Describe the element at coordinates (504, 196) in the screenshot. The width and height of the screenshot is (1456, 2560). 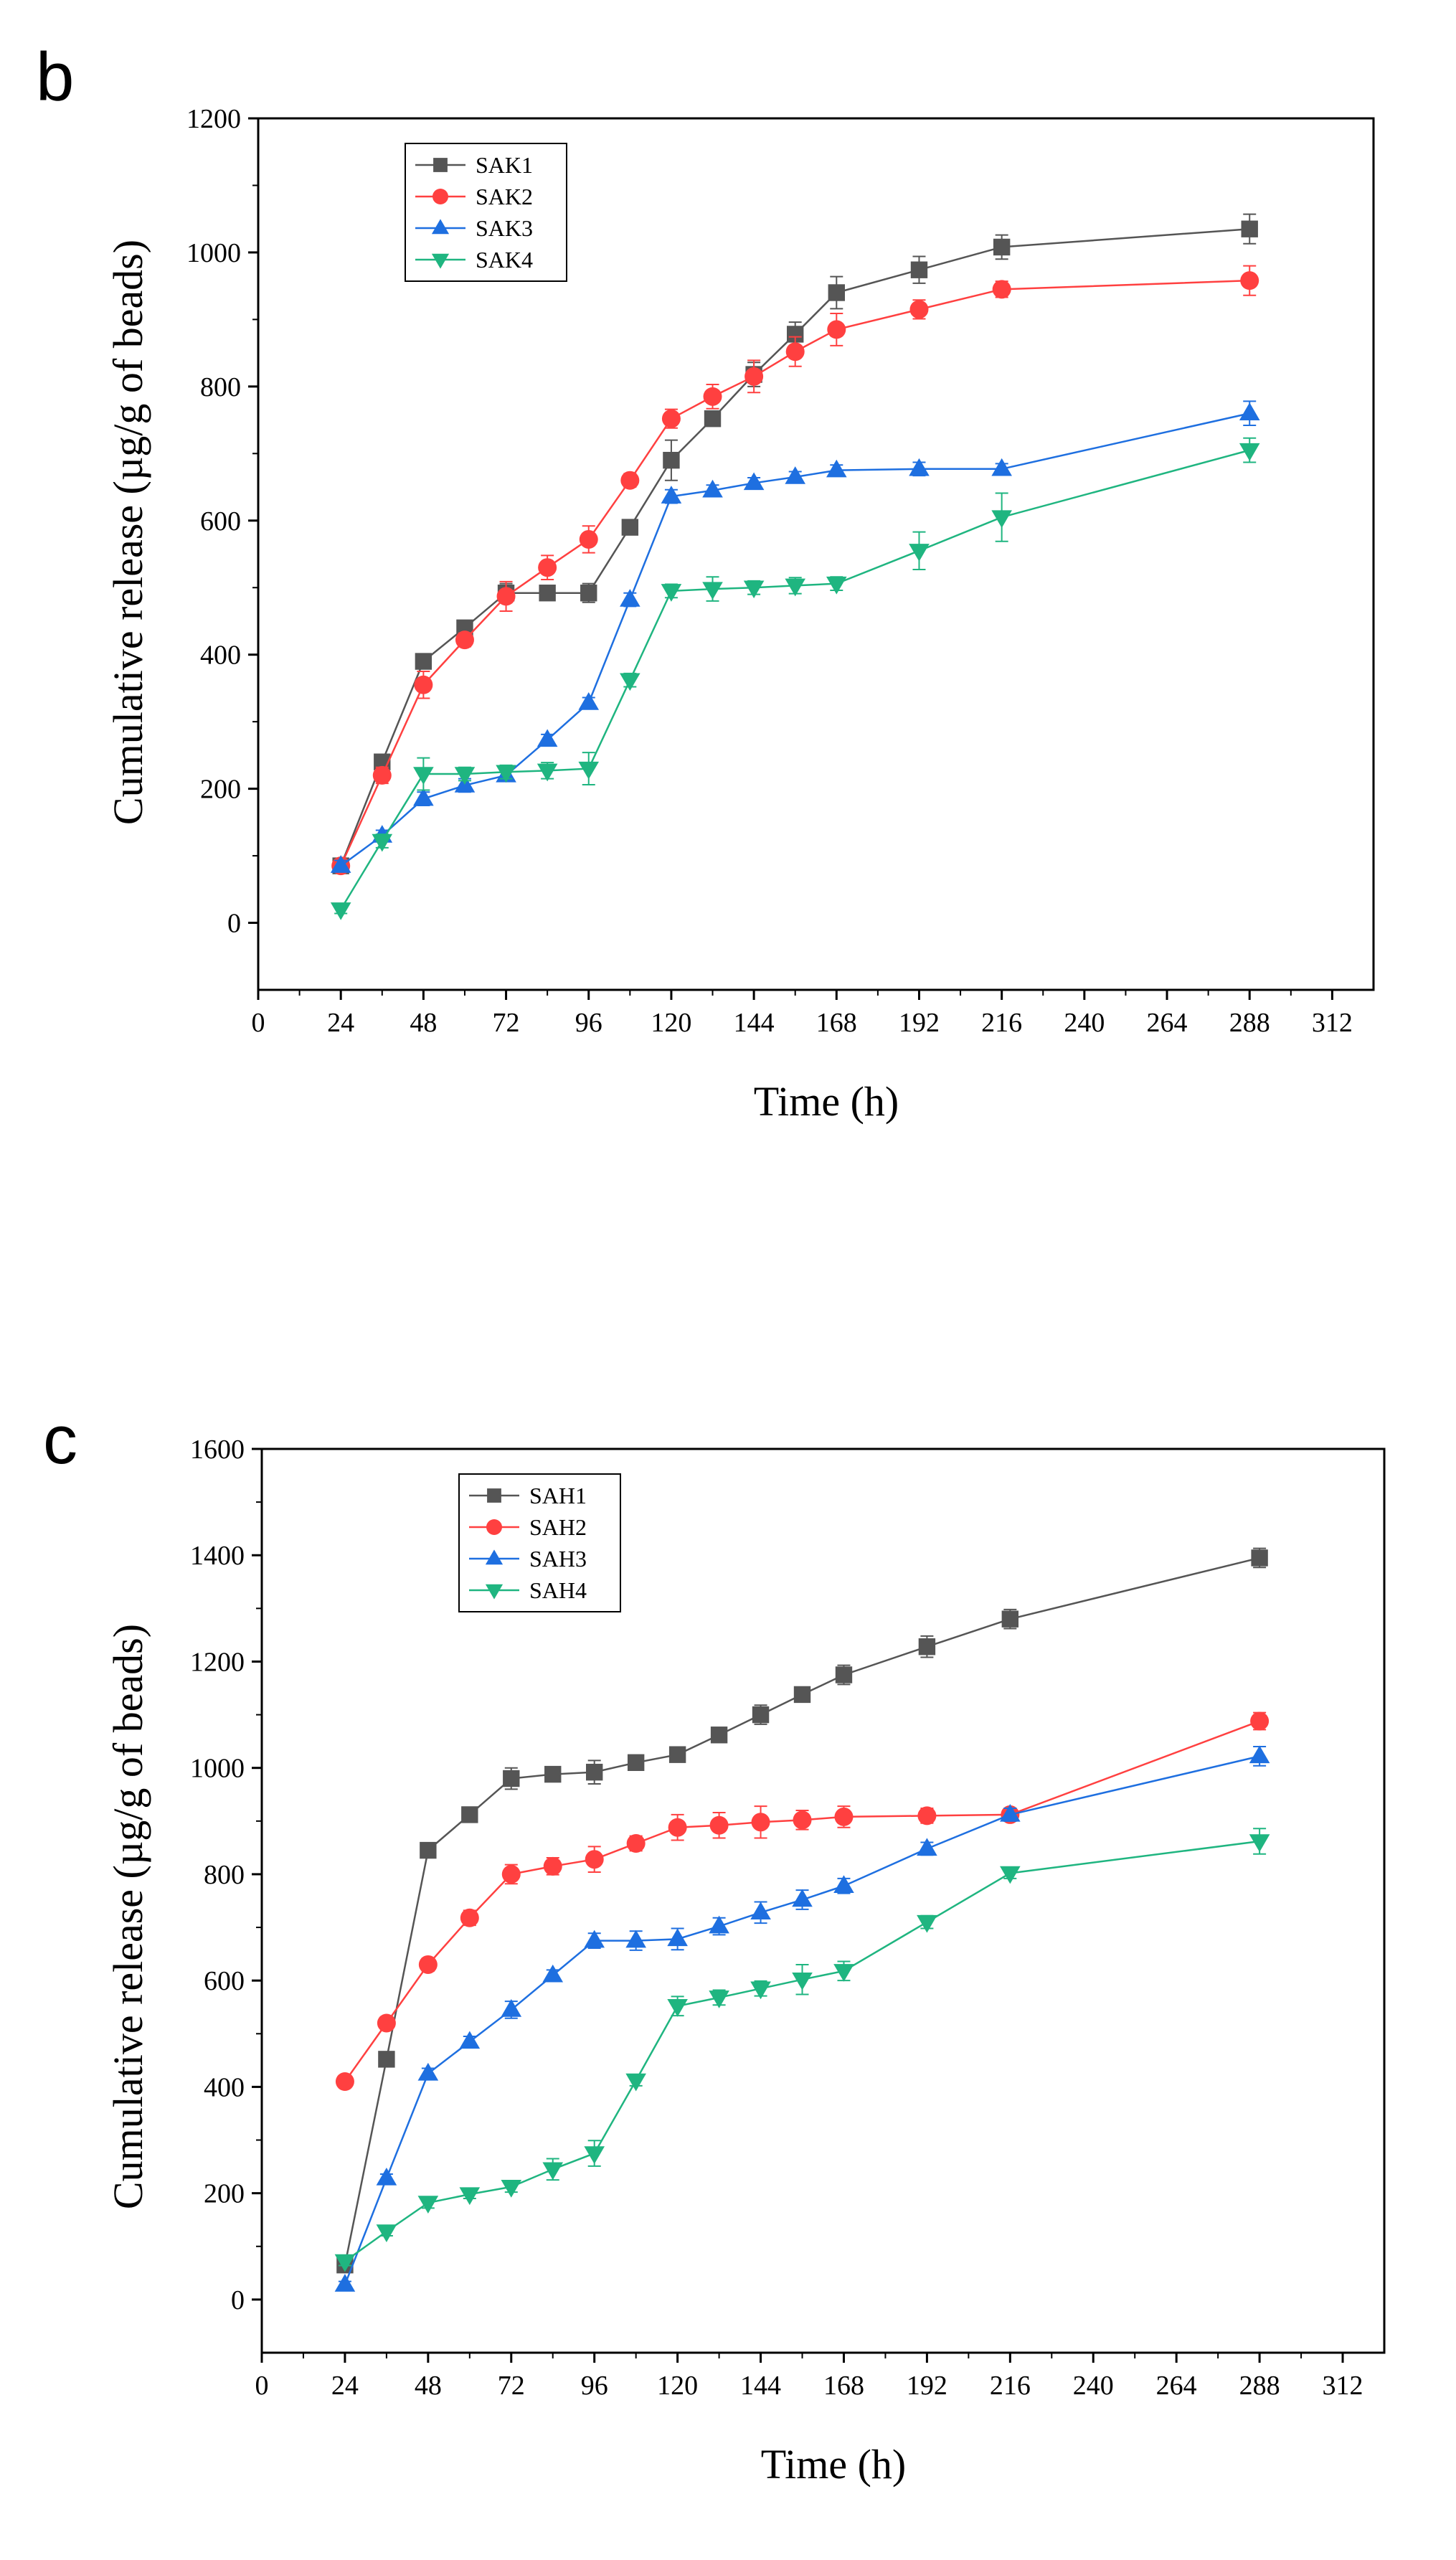
I see `legend-label: SAK2` at that location.